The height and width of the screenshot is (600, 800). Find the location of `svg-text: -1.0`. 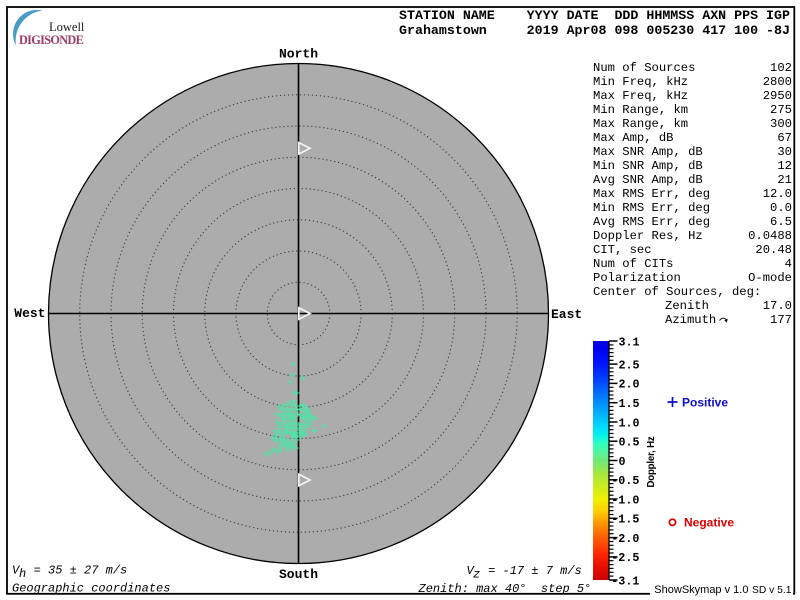

svg-text: -1.0 is located at coordinates (625, 500).